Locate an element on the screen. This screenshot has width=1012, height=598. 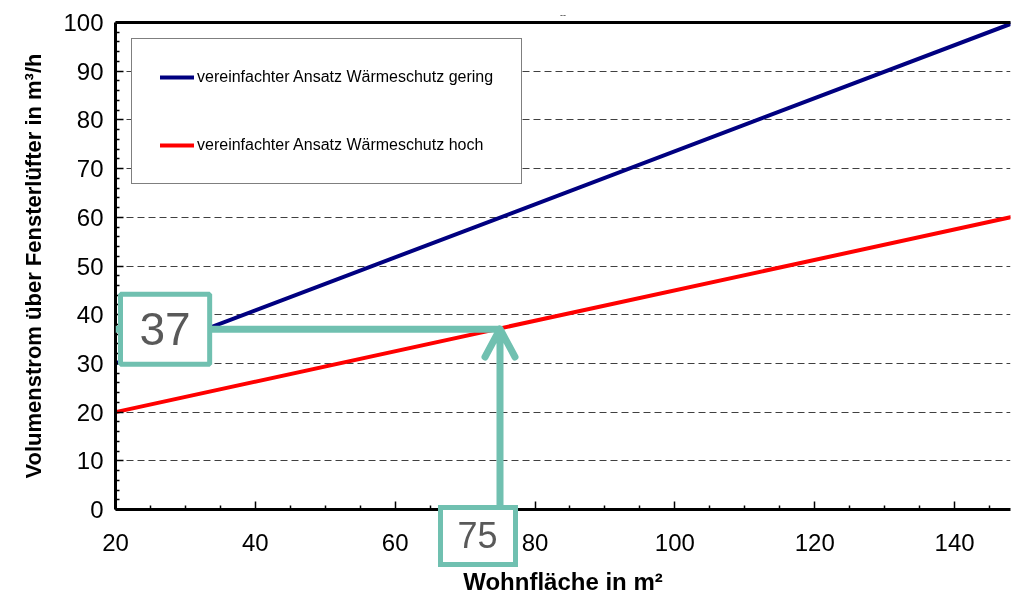
y-tick-label: 90 is located at coordinates (90, 71).